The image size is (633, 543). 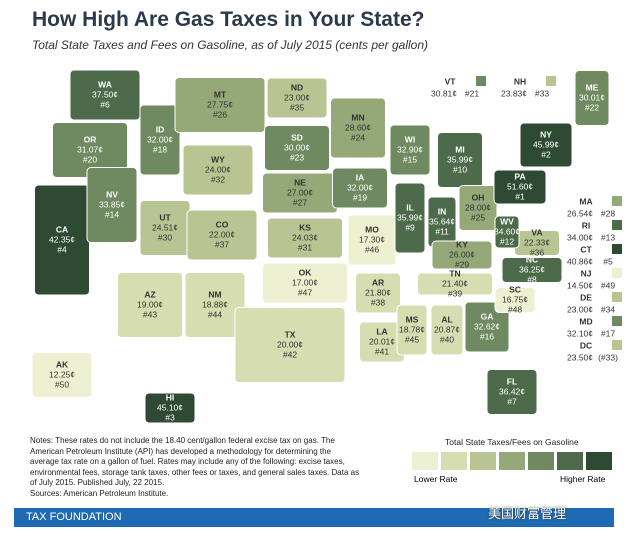 What do you see at coordinates (515, 309) in the screenshot?
I see `state-rank: #48` at bounding box center [515, 309].